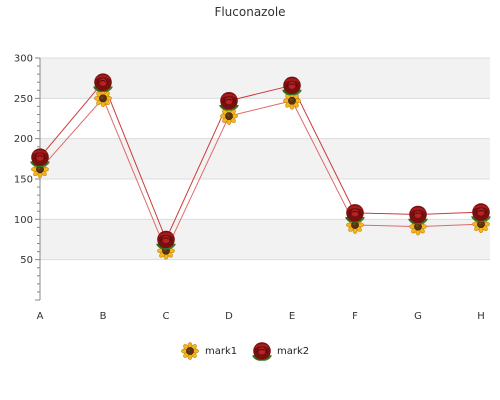 This screenshot has width=500, height=400. I want to click on sunflower-marker, so click(103, 98).